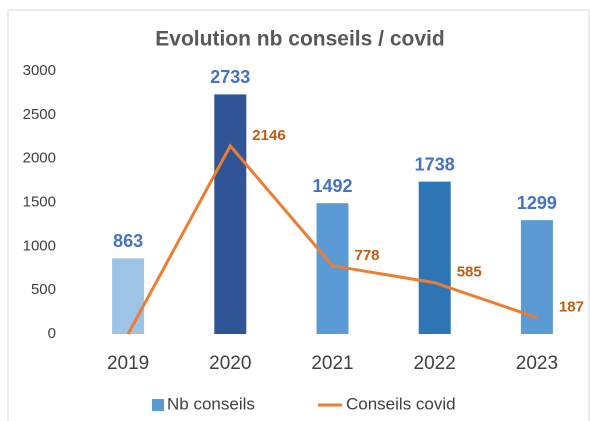  Describe the element at coordinates (299, 39) in the screenshot. I see `chart-title: Evolution nb conseils / covid` at that location.